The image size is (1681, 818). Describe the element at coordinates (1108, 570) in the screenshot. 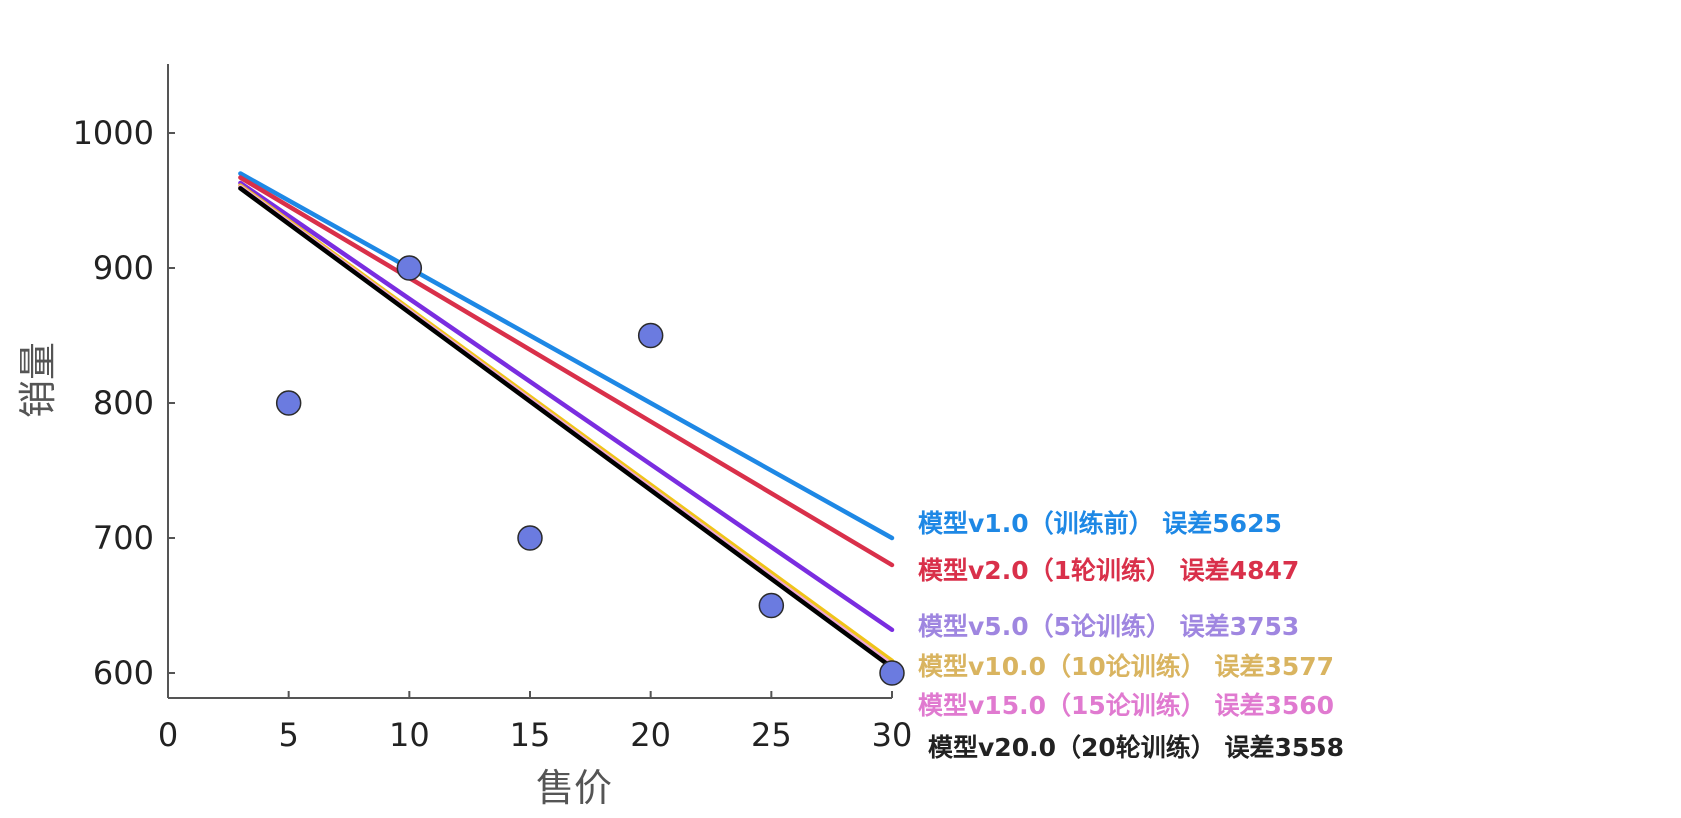

I see `series-label: 模型v2.0（1轮训练） 误差4847` at that location.